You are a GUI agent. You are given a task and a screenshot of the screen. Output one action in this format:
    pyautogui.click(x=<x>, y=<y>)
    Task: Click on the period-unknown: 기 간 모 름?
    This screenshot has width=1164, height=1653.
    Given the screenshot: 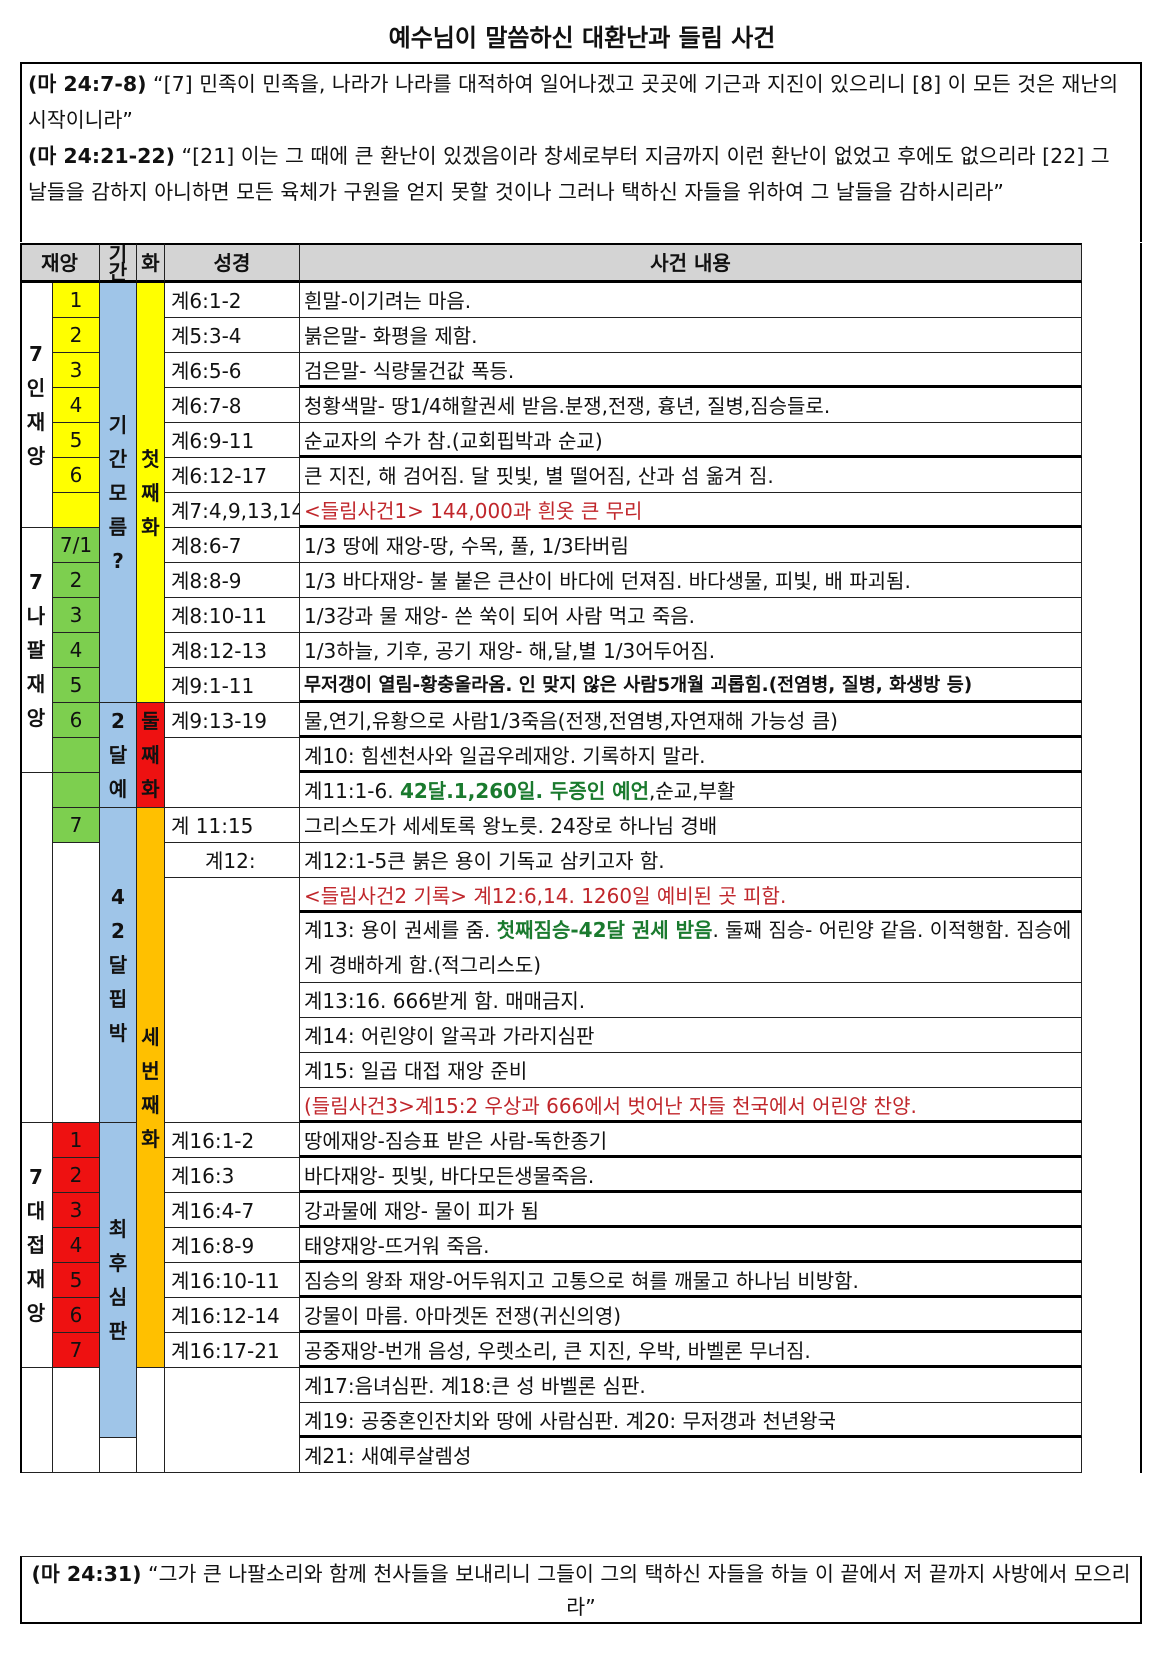 What is the action you would take?
    pyautogui.click(x=118, y=493)
    